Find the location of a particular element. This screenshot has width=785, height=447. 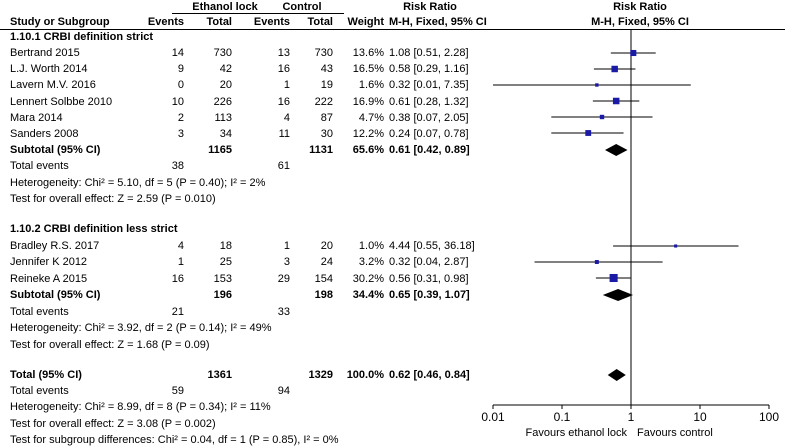

study-ci: 0.61 [0.28, 1.32] is located at coordinates (429, 101).